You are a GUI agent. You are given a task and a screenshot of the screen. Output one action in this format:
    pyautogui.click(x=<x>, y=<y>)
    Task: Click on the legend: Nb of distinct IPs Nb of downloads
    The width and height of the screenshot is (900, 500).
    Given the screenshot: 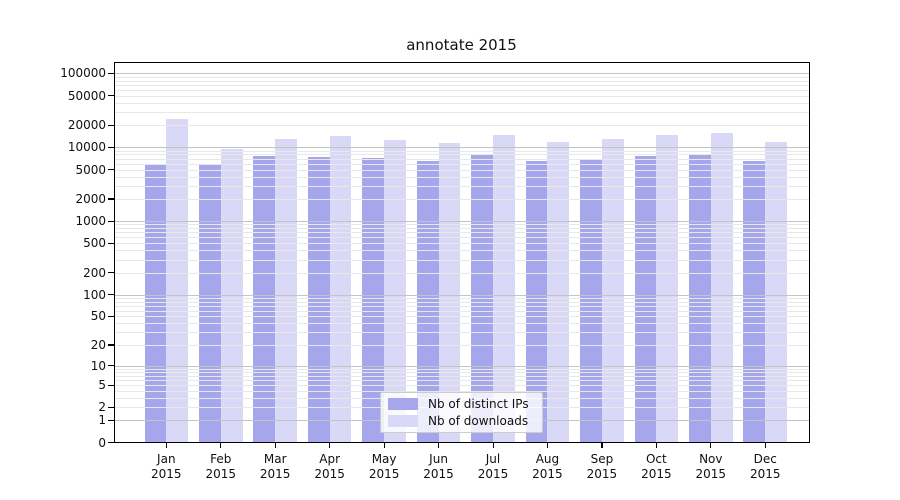 What is the action you would take?
    pyautogui.click(x=461, y=412)
    